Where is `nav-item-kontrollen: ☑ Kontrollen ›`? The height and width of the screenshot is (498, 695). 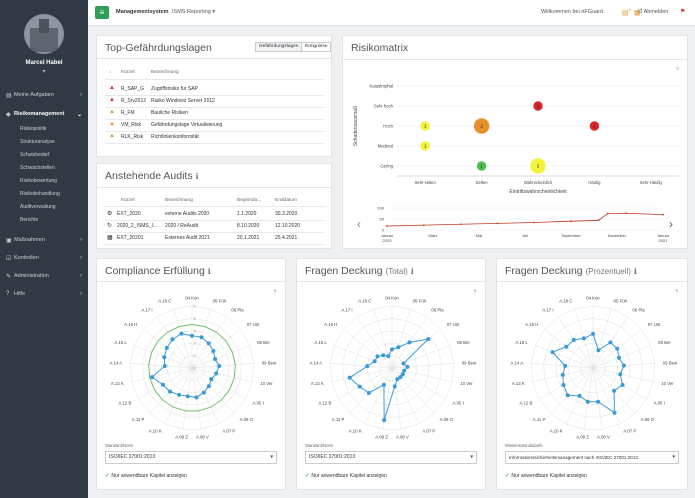
nav-item-kontrollen: ☑ Kontrollen › is located at coordinates (44, 258).